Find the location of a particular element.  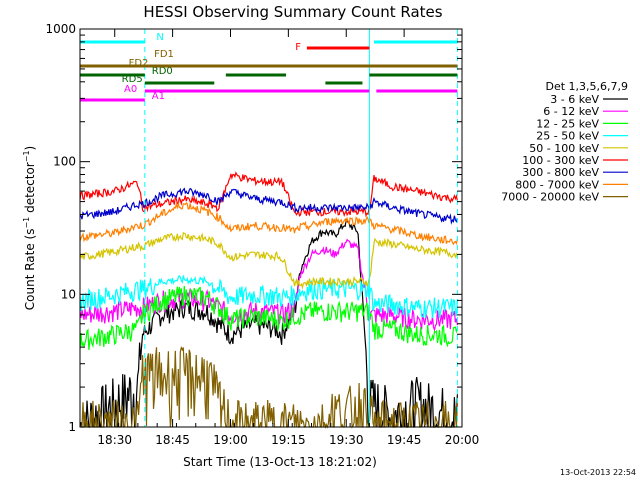

y-tick-label: 10 is located at coordinates (68, 294).